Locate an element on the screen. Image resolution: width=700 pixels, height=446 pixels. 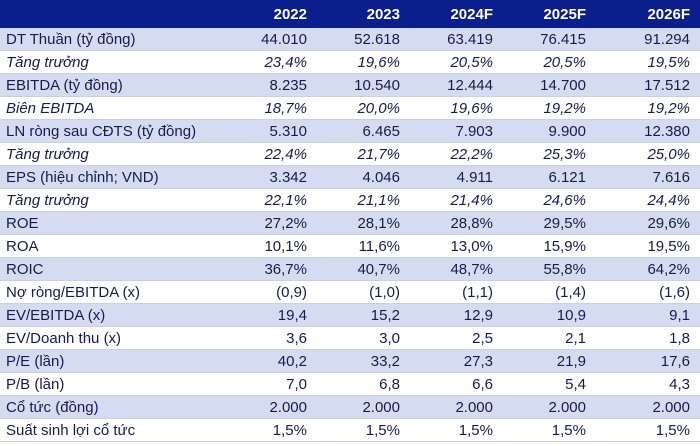
row-value-2024f: 2.000 is located at coordinates (474, 407).